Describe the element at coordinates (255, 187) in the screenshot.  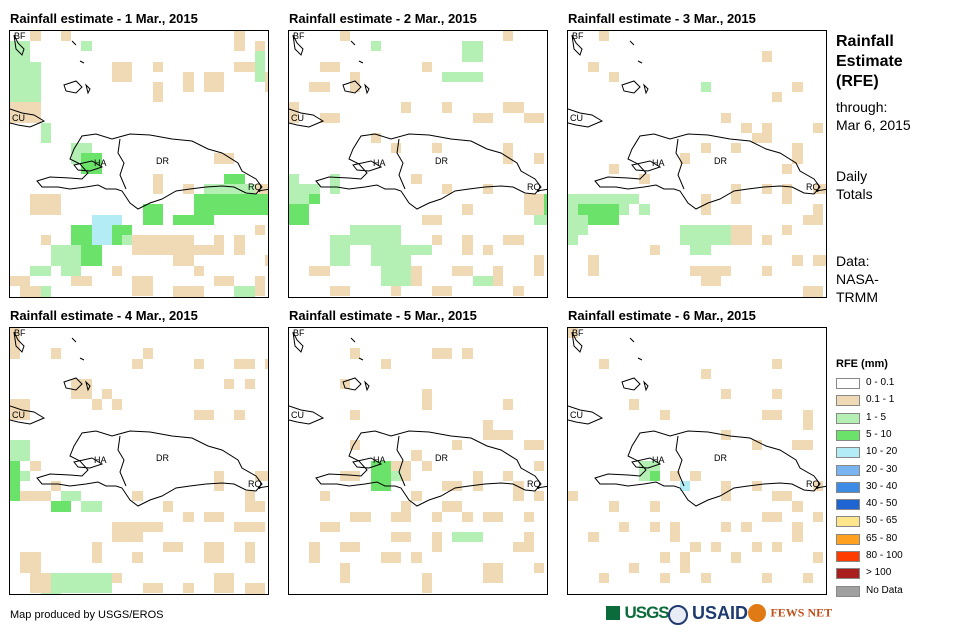
I see `map-label-rq: RQ` at that location.